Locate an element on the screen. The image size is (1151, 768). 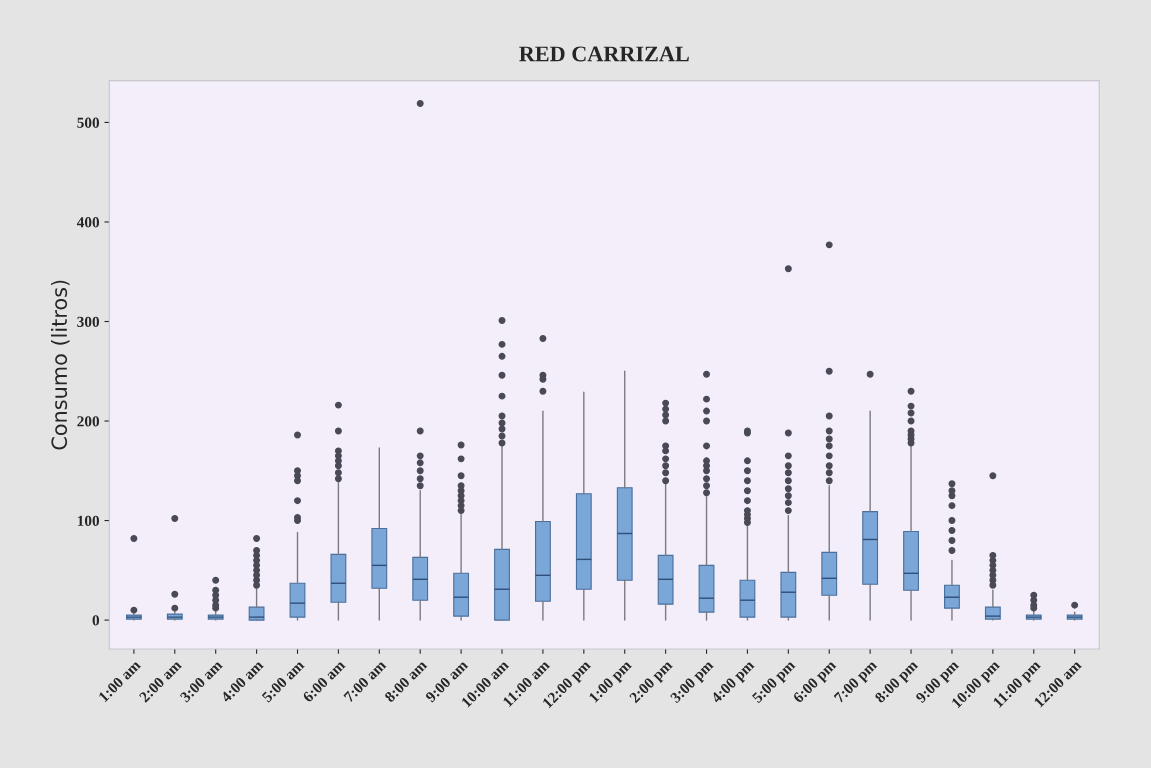
y-axis-title: Consumo (litros) is located at coordinates (60, 365).